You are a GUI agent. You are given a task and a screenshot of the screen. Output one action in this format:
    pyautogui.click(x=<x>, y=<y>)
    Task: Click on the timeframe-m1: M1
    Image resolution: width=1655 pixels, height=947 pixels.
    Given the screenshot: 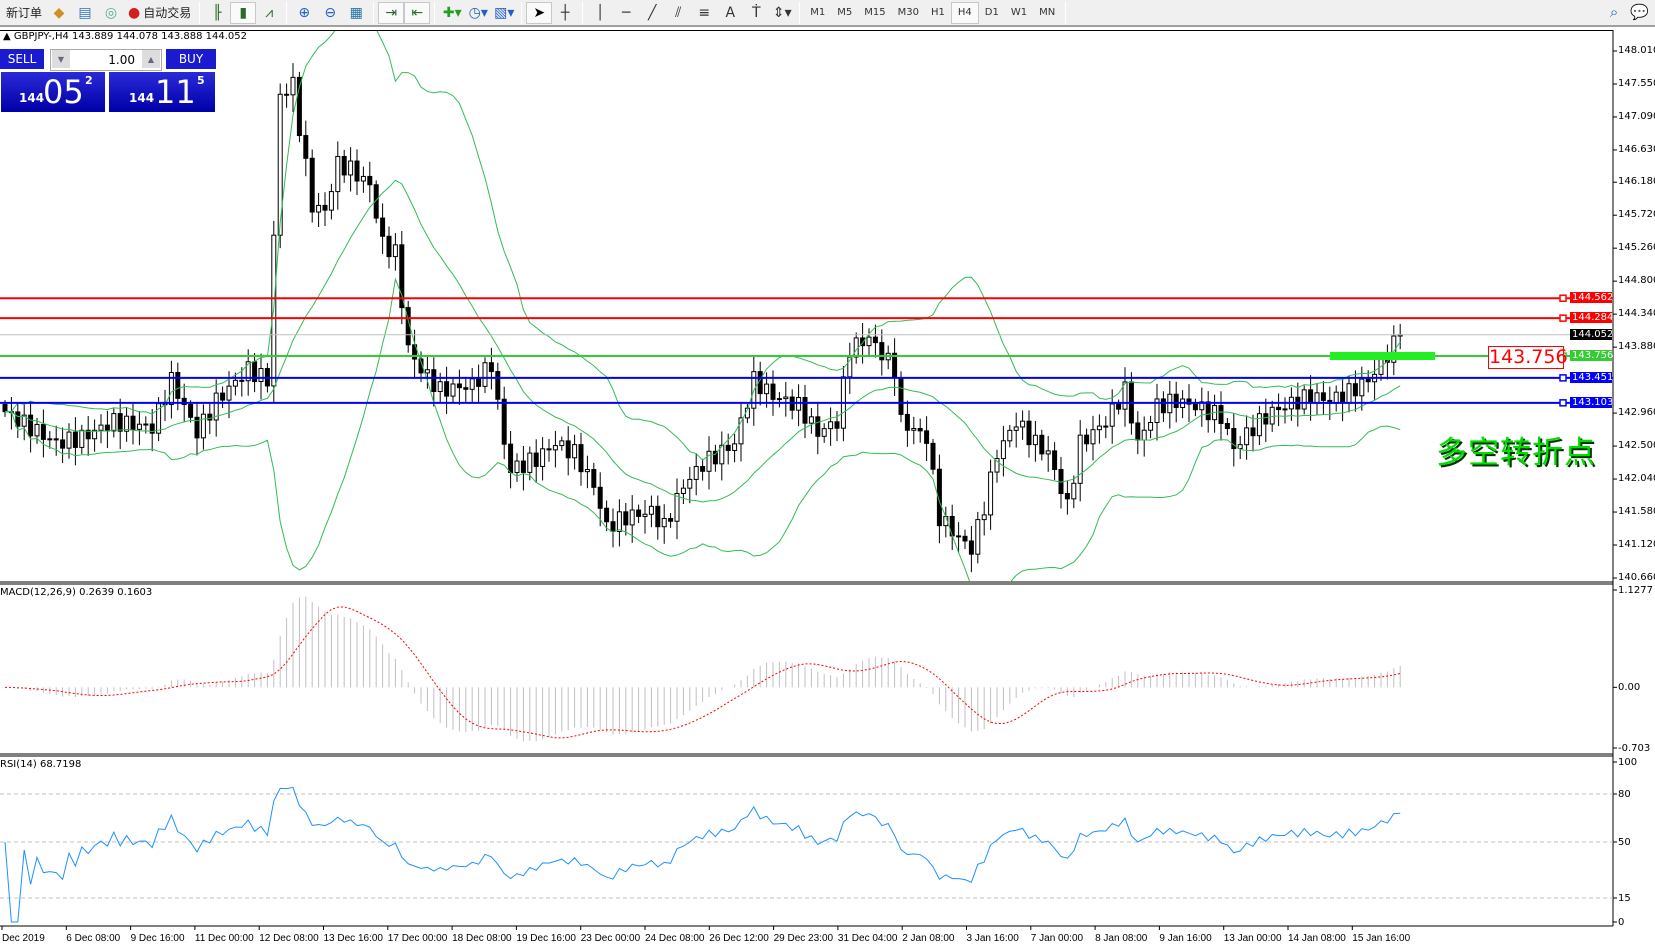 What is the action you would take?
    pyautogui.click(x=818, y=12)
    